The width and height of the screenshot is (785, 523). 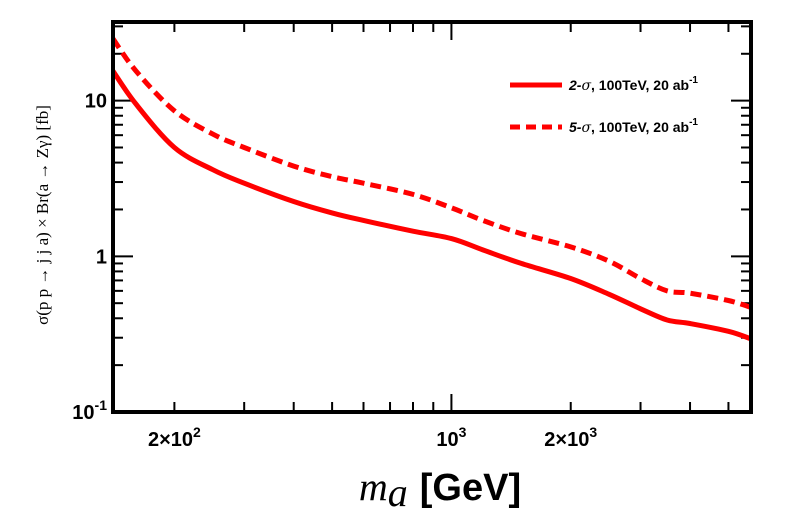 What do you see at coordinates (451, 437) in the screenshot?
I see `x-tick-label: 103` at bounding box center [451, 437].